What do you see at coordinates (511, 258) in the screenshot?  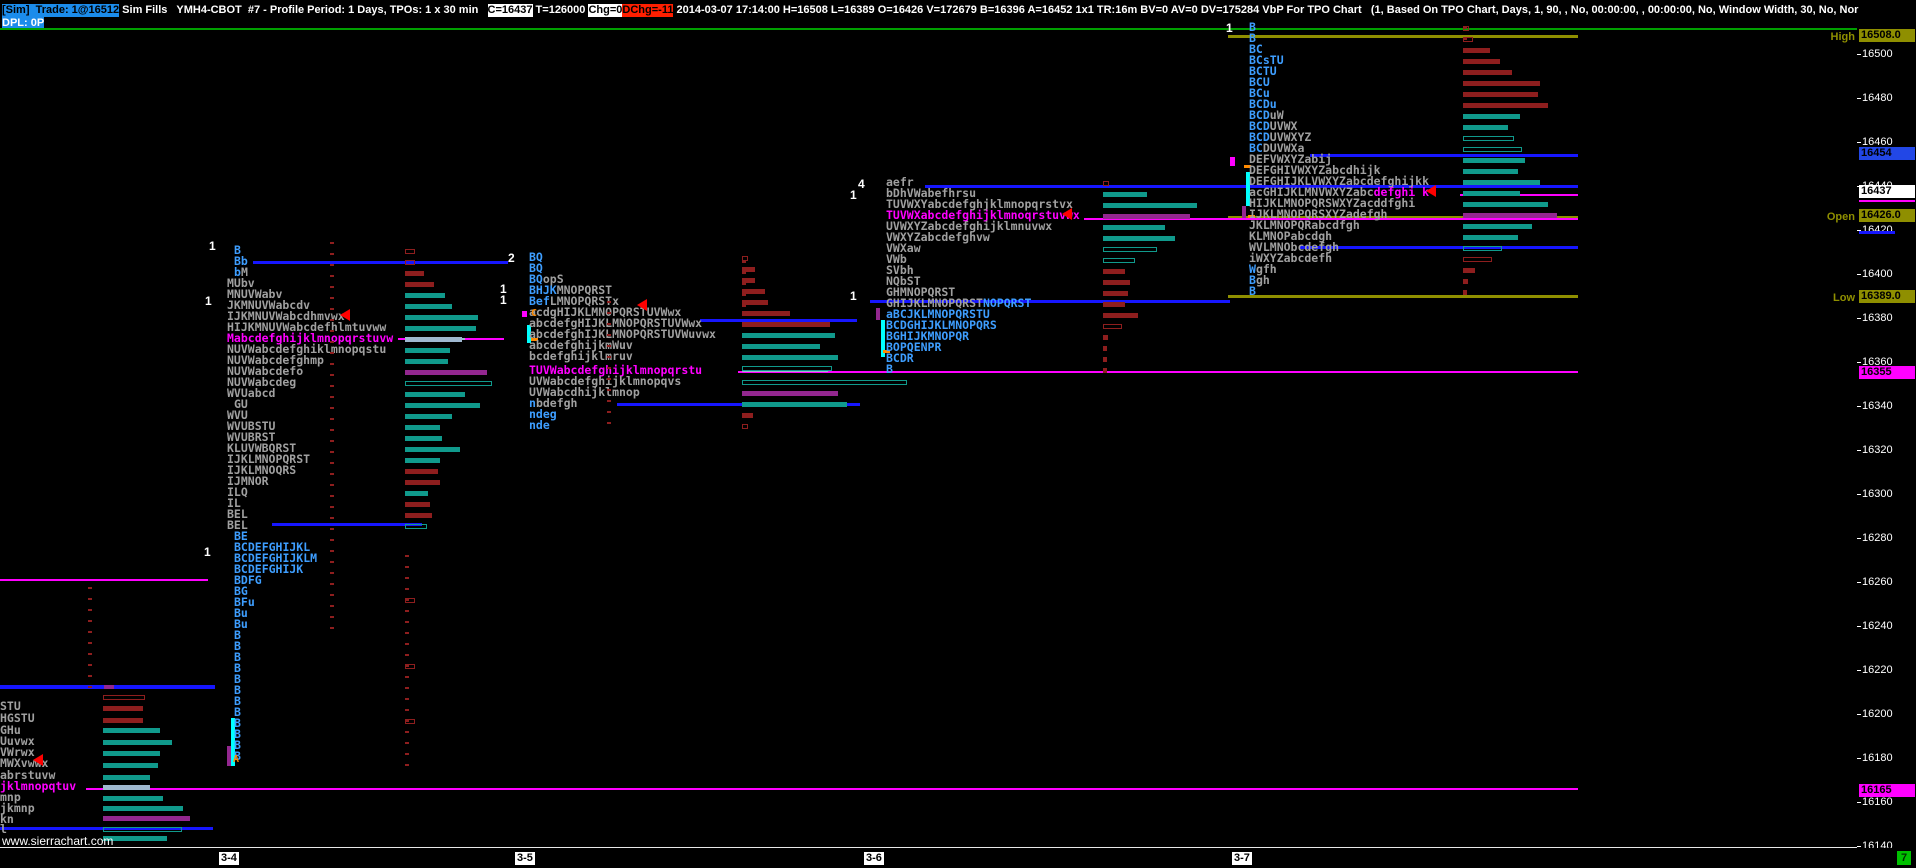 I see `count-marker: 2` at bounding box center [511, 258].